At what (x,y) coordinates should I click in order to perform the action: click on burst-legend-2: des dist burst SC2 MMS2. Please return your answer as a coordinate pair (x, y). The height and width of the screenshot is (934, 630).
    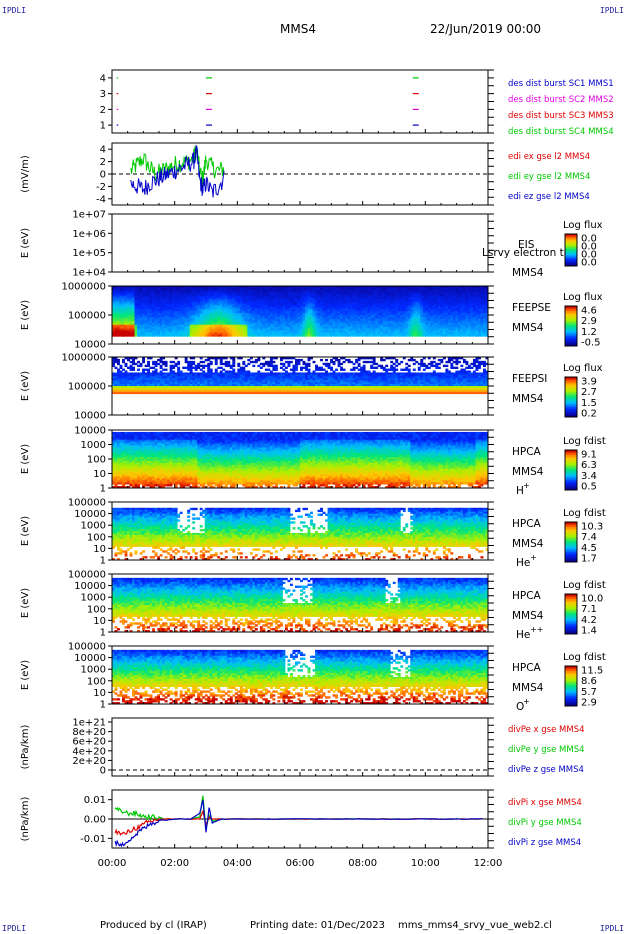
    Looking at the image, I should click on (561, 100).